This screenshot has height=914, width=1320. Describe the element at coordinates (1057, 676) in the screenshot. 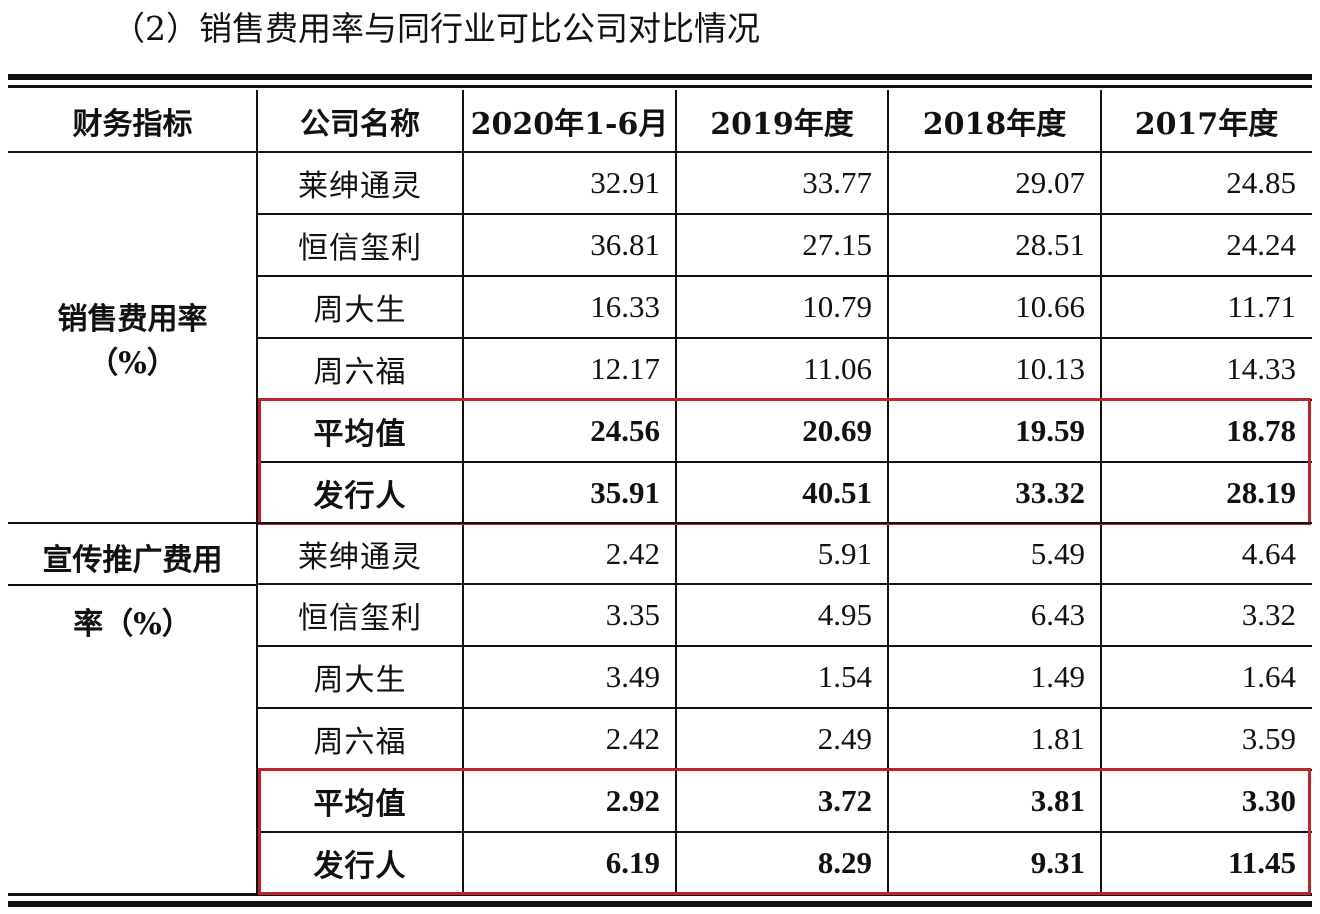

I see `value-cell: 1.49` at that location.